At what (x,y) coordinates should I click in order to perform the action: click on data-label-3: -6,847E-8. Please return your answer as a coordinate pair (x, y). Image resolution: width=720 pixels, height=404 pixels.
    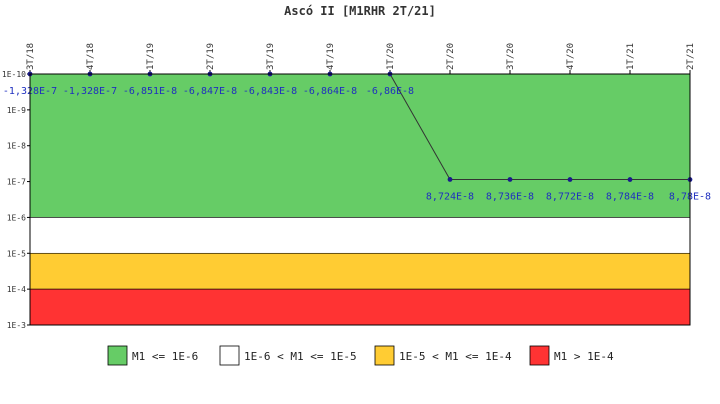
    Looking at the image, I should click on (210, 91).